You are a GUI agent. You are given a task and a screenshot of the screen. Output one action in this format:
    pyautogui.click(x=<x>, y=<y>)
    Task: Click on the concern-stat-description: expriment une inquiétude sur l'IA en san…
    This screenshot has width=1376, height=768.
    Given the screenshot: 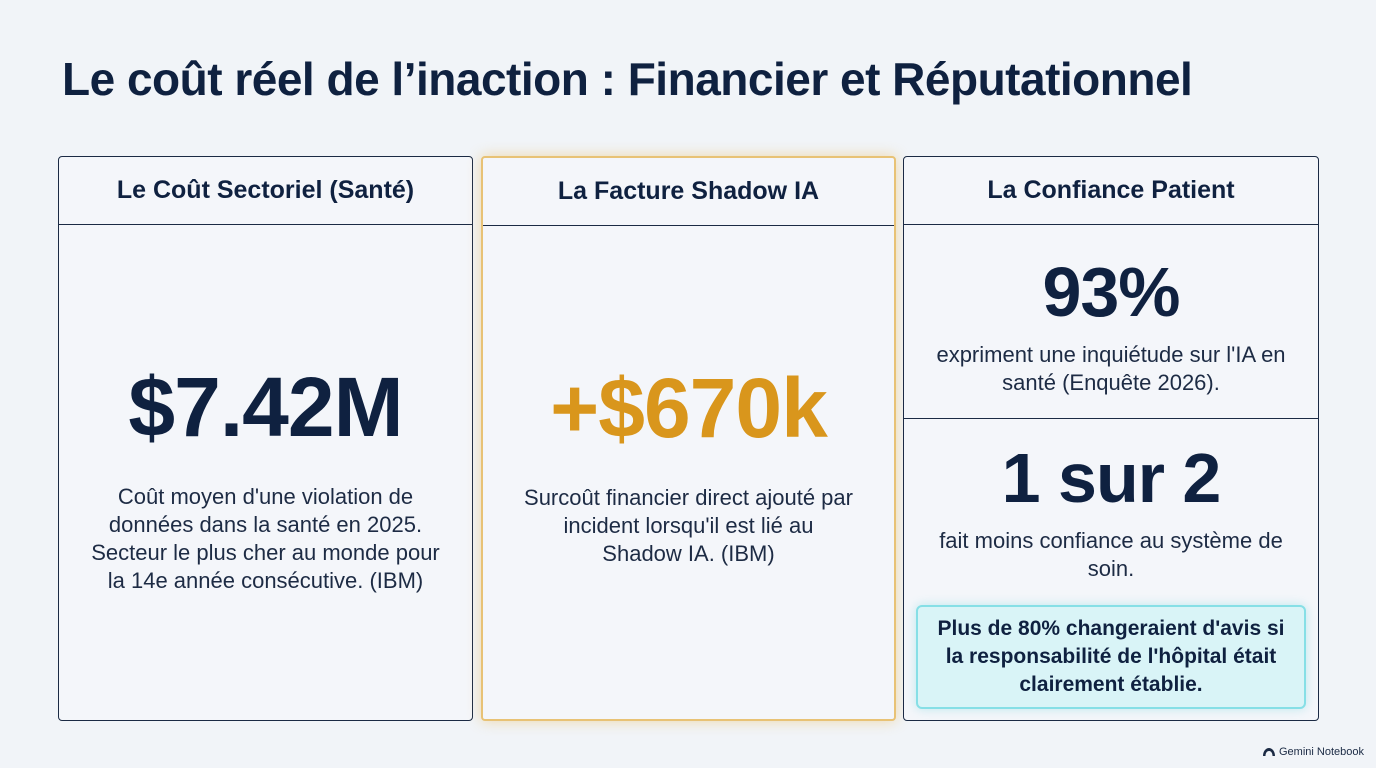 What is the action you would take?
    pyautogui.click(x=1111, y=368)
    